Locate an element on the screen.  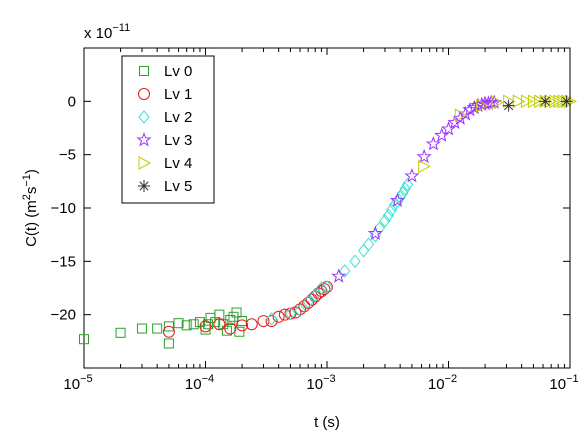
legend-box is located at coordinates (168, 129).